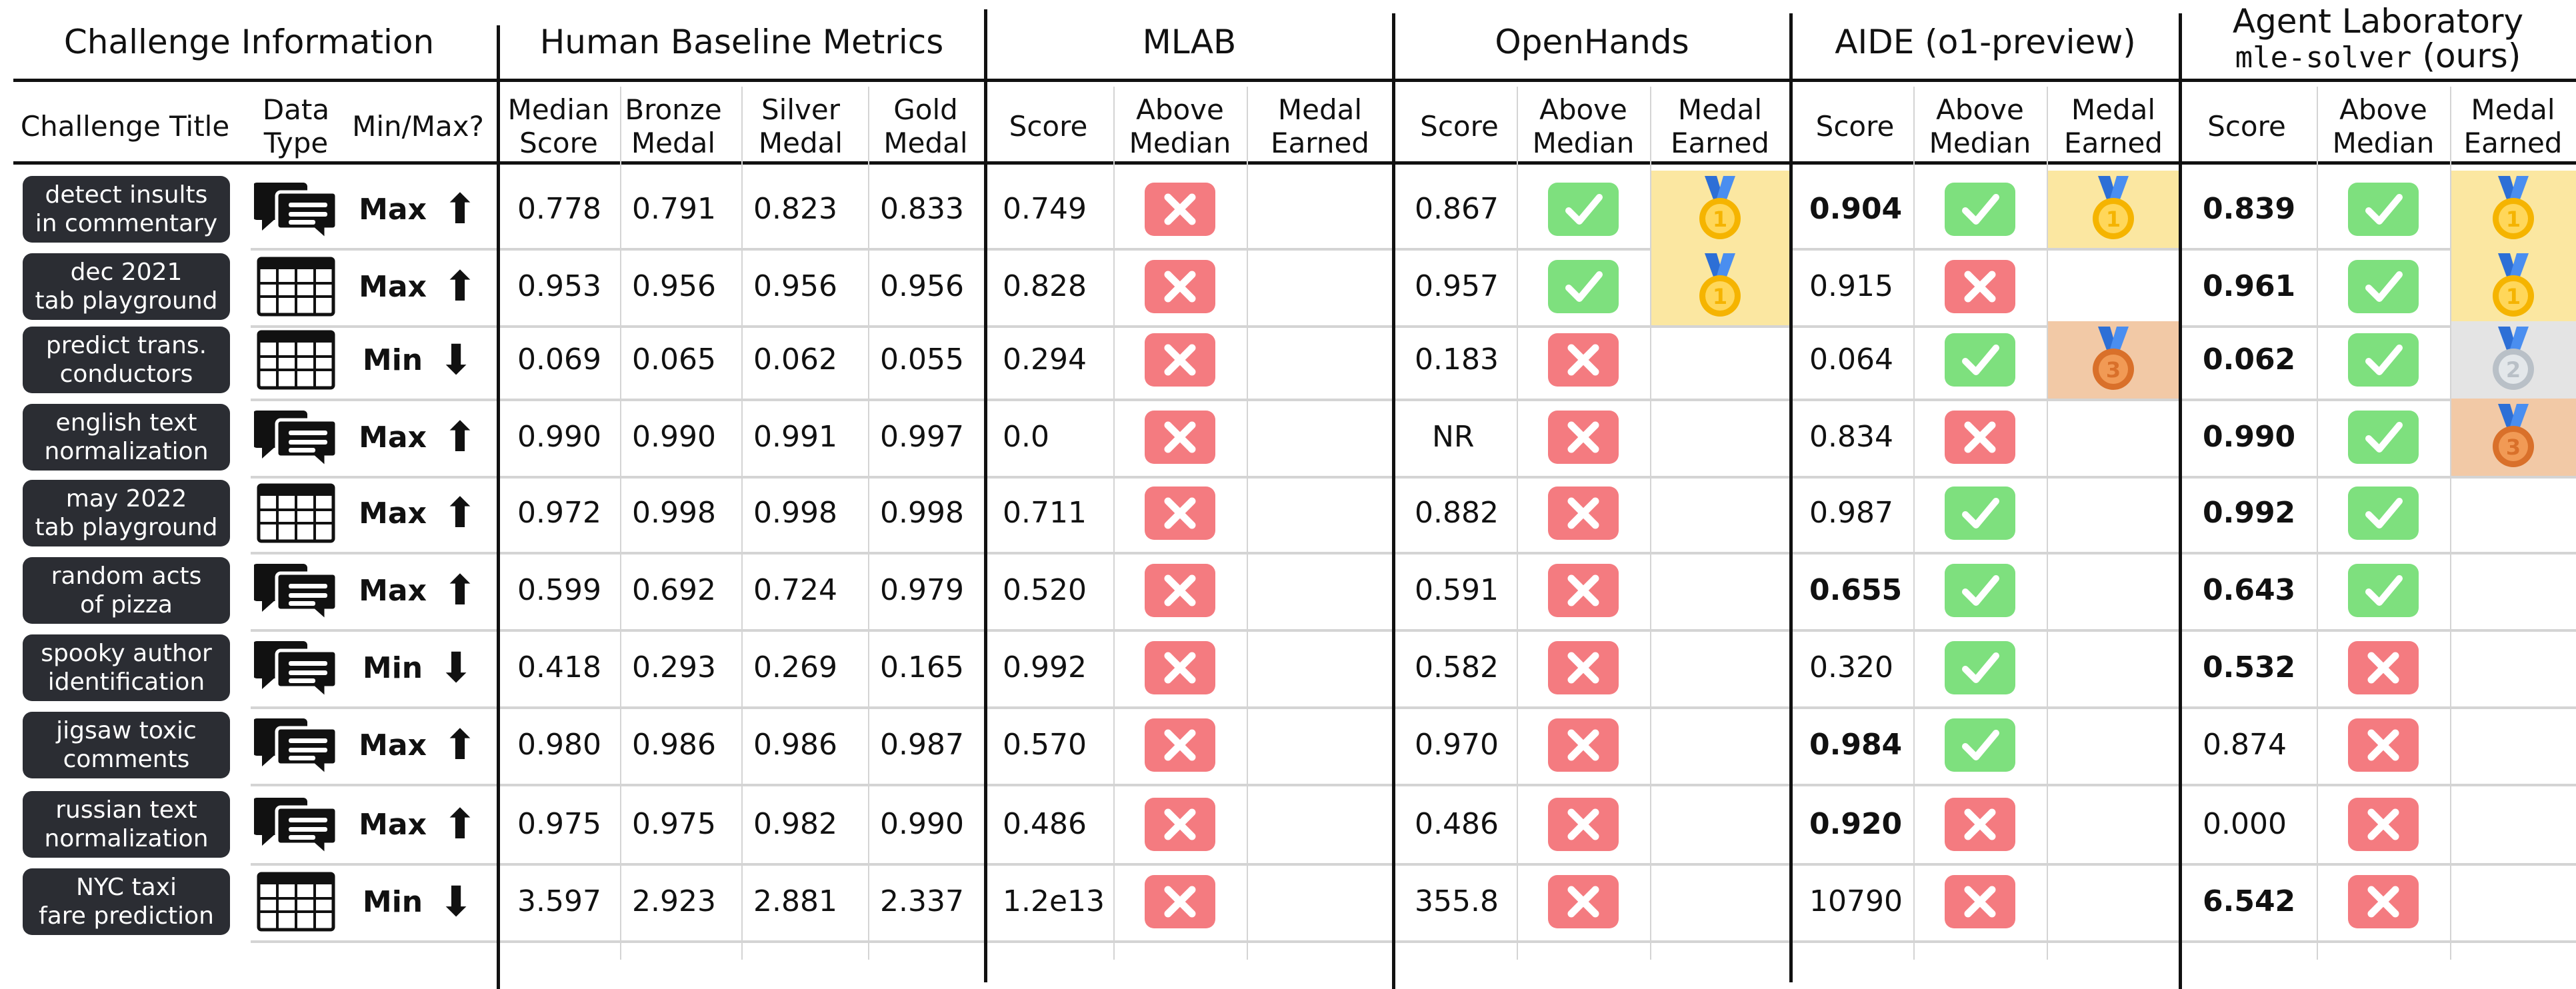 This screenshot has height=989, width=2576. I want to click on openhands-score: 0.970, so click(1457, 745).